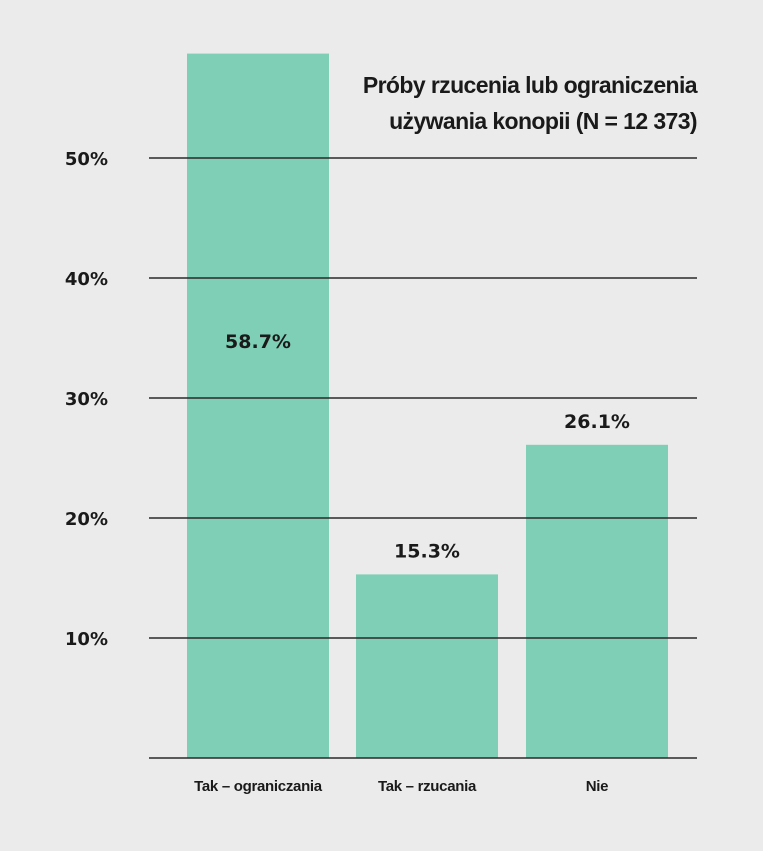 The image size is (763, 851). I want to click on x-category-label-3: Nie, so click(597, 786).